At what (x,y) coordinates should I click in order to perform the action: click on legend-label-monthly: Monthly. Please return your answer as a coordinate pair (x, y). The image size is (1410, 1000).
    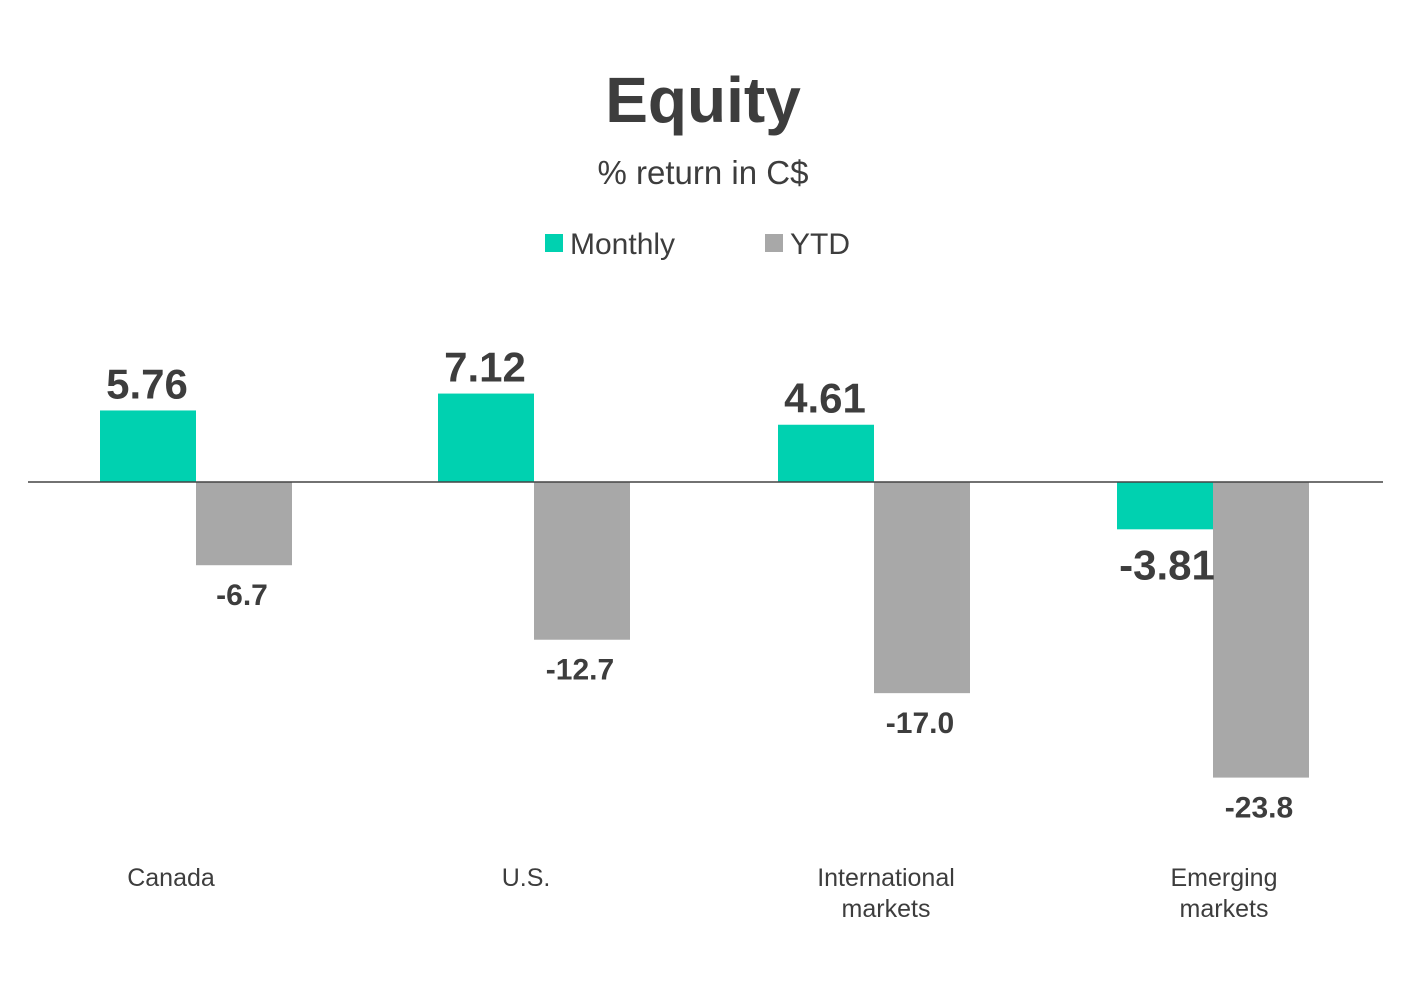
    Looking at the image, I should click on (622, 244).